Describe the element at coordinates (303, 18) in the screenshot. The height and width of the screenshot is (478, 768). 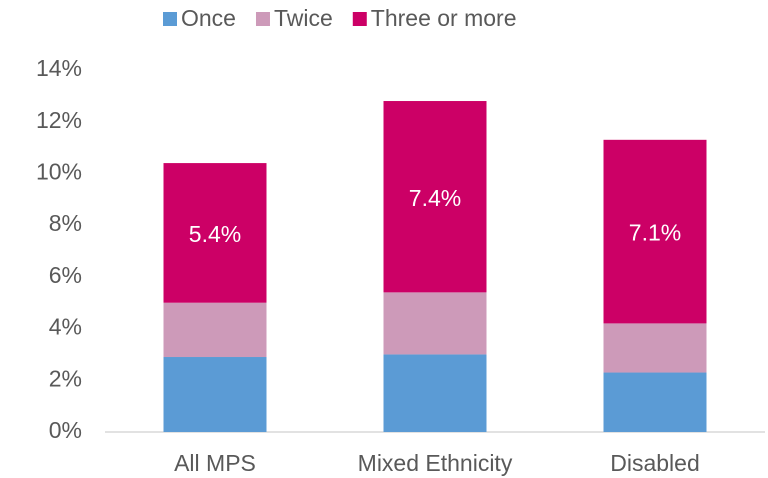
I see `legend-label: Twice` at that location.